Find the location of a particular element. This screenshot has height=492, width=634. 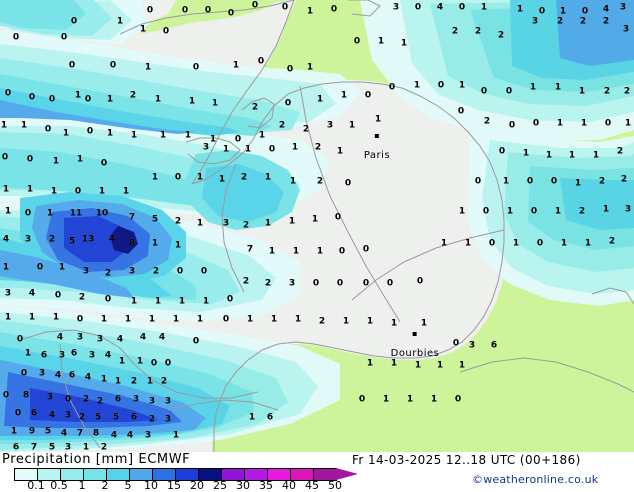

colorbar-tick: 20 is located at coordinates (197, 485).